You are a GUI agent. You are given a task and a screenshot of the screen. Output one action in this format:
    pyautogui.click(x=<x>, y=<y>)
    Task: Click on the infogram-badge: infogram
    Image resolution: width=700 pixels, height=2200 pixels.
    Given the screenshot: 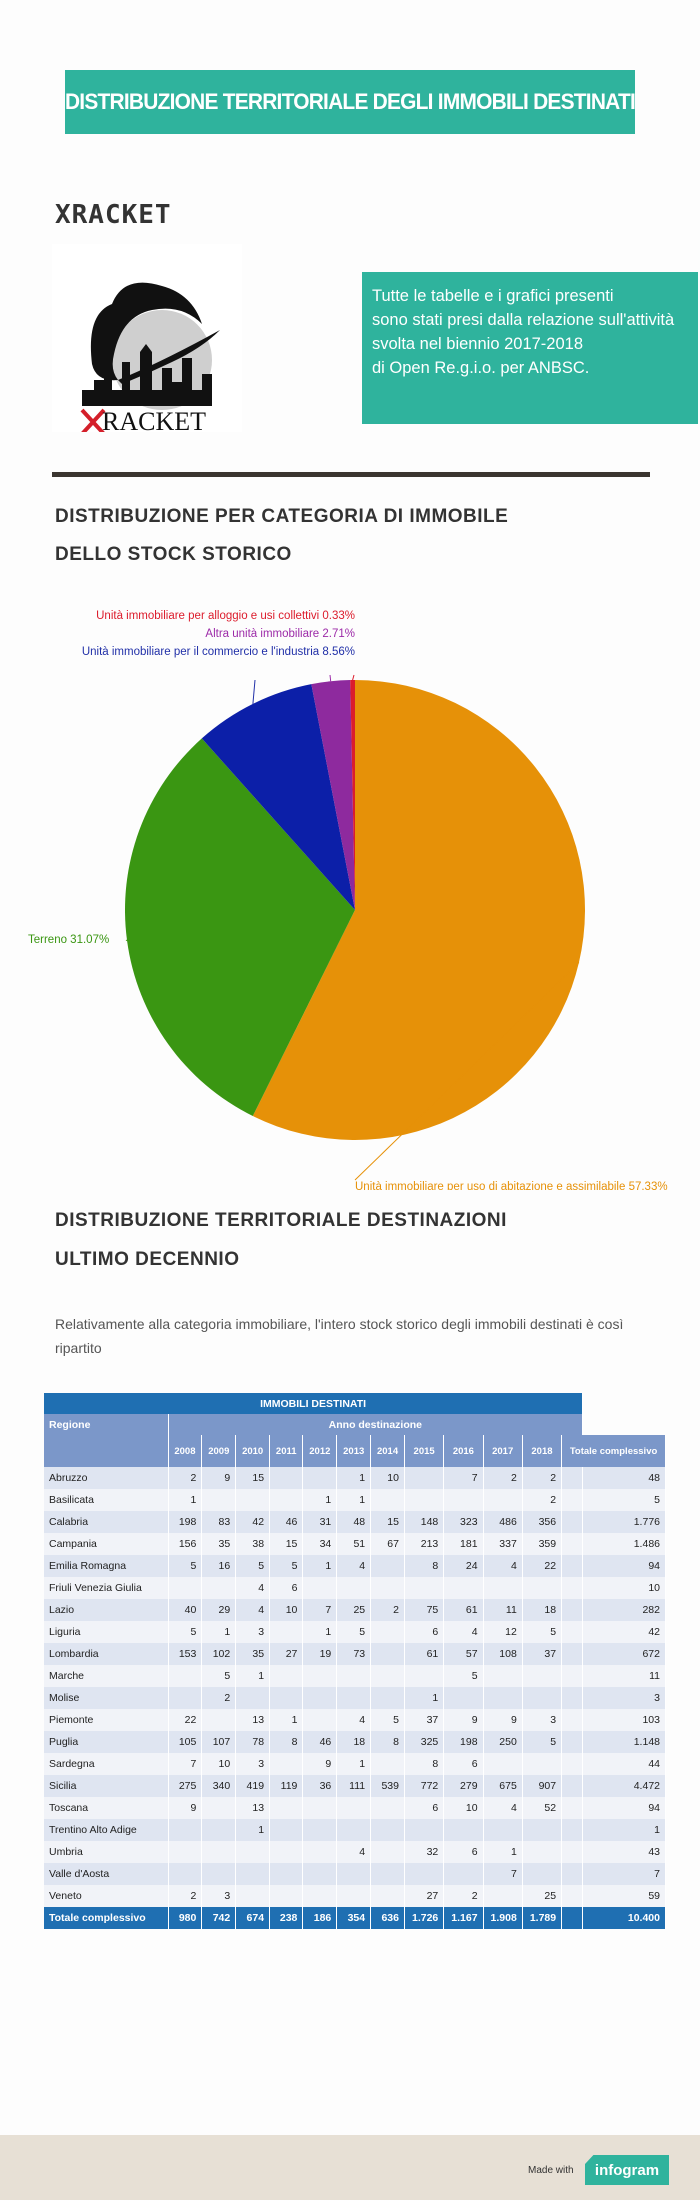 What is the action you would take?
    pyautogui.click(x=627, y=2170)
    